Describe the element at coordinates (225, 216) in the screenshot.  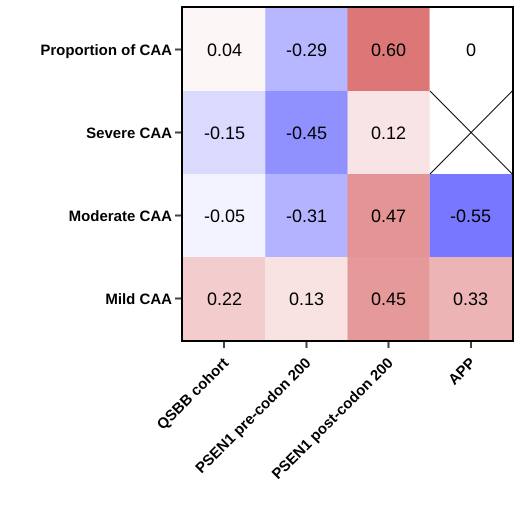
I see `data-label: -0.05` at that location.